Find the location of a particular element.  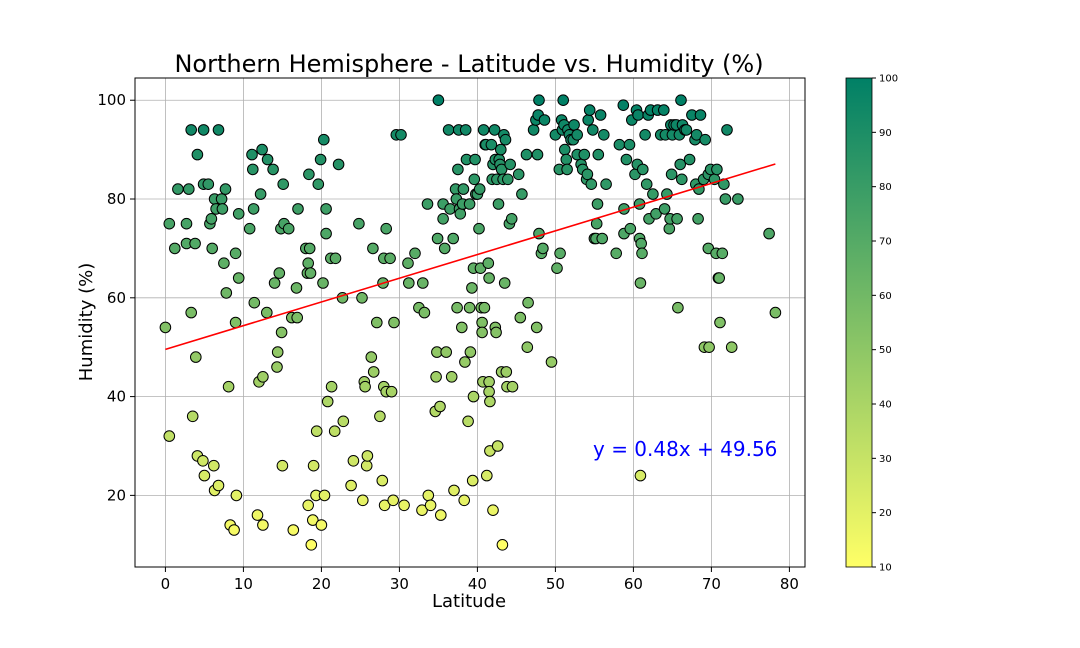

x-axis-ticks: 0 10 20 30 40 50 60 70 80 is located at coordinates (480, 580).